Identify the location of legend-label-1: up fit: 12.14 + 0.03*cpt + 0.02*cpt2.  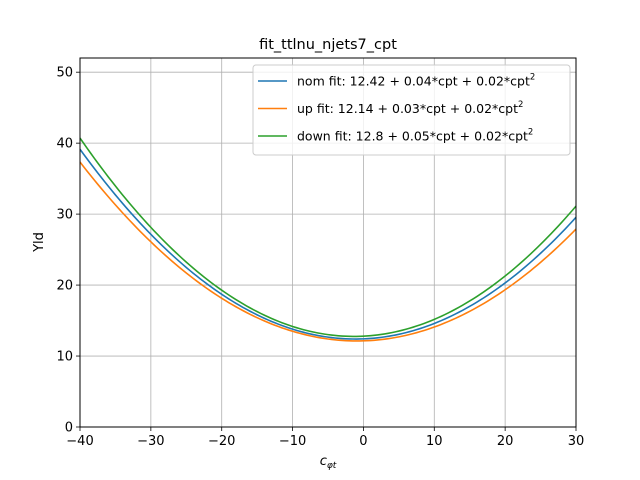
(410, 108).